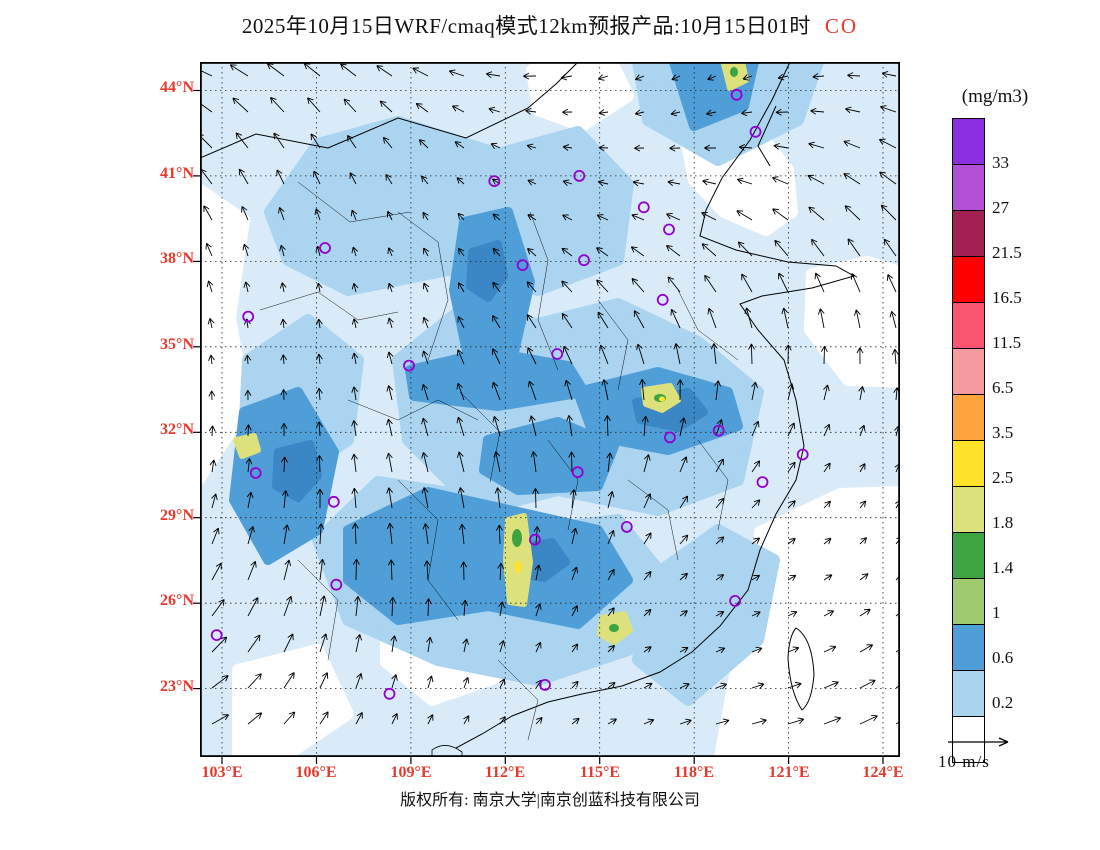 The height and width of the screenshot is (850, 1100). Describe the element at coordinates (1003, 567) in the screenshot. I see `colorbar-tick-label: 1.4` at that location.